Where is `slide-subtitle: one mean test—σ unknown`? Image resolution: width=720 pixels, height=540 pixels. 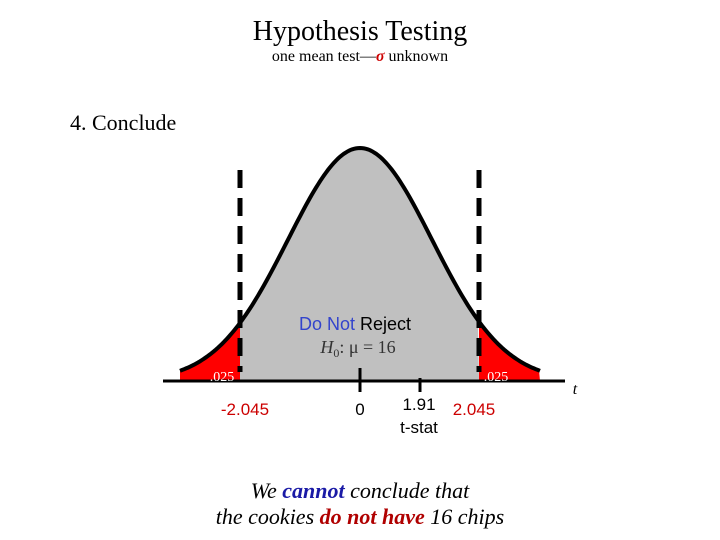 slide-subtitle: one mean test—σ unknown is located at coordinates (360, 57).